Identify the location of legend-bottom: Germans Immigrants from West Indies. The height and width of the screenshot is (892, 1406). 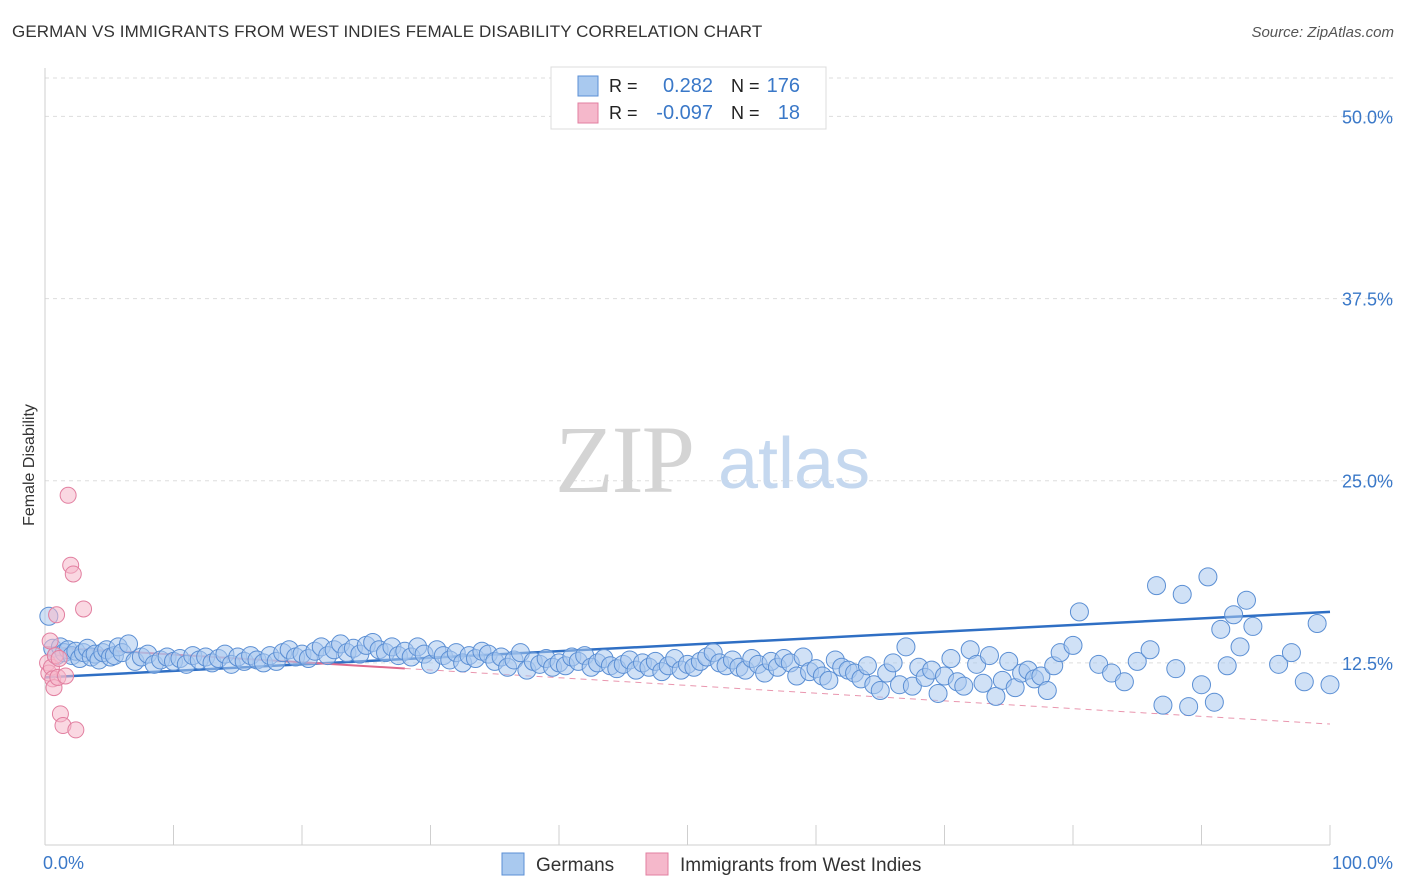
(711, 864).